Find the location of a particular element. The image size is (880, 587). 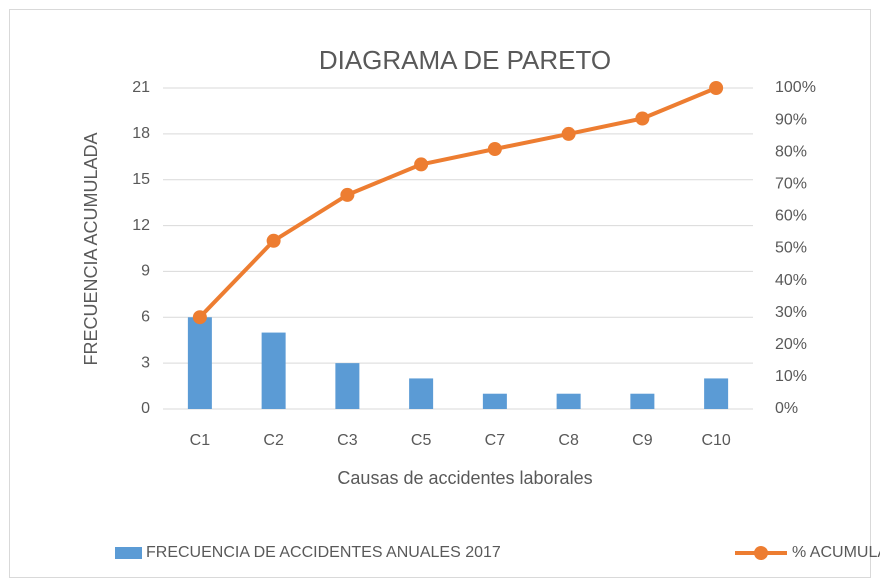

y2-tick-label: 0% is located at coordinates (786, 408).